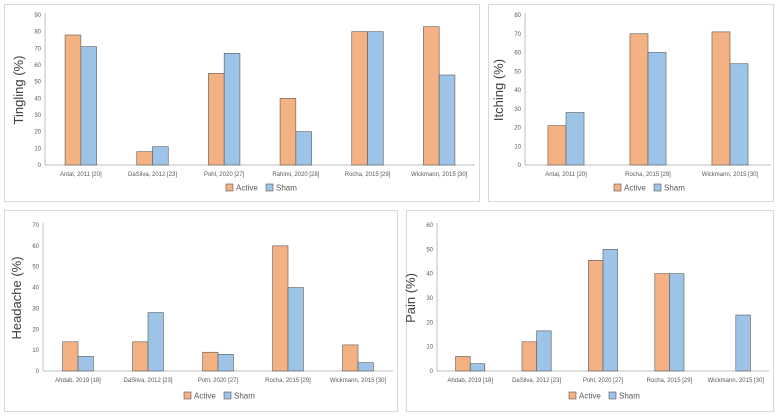 This screenshot has height=416, width=778. I want to click on y-tick-label: 90, so click(37, 16).